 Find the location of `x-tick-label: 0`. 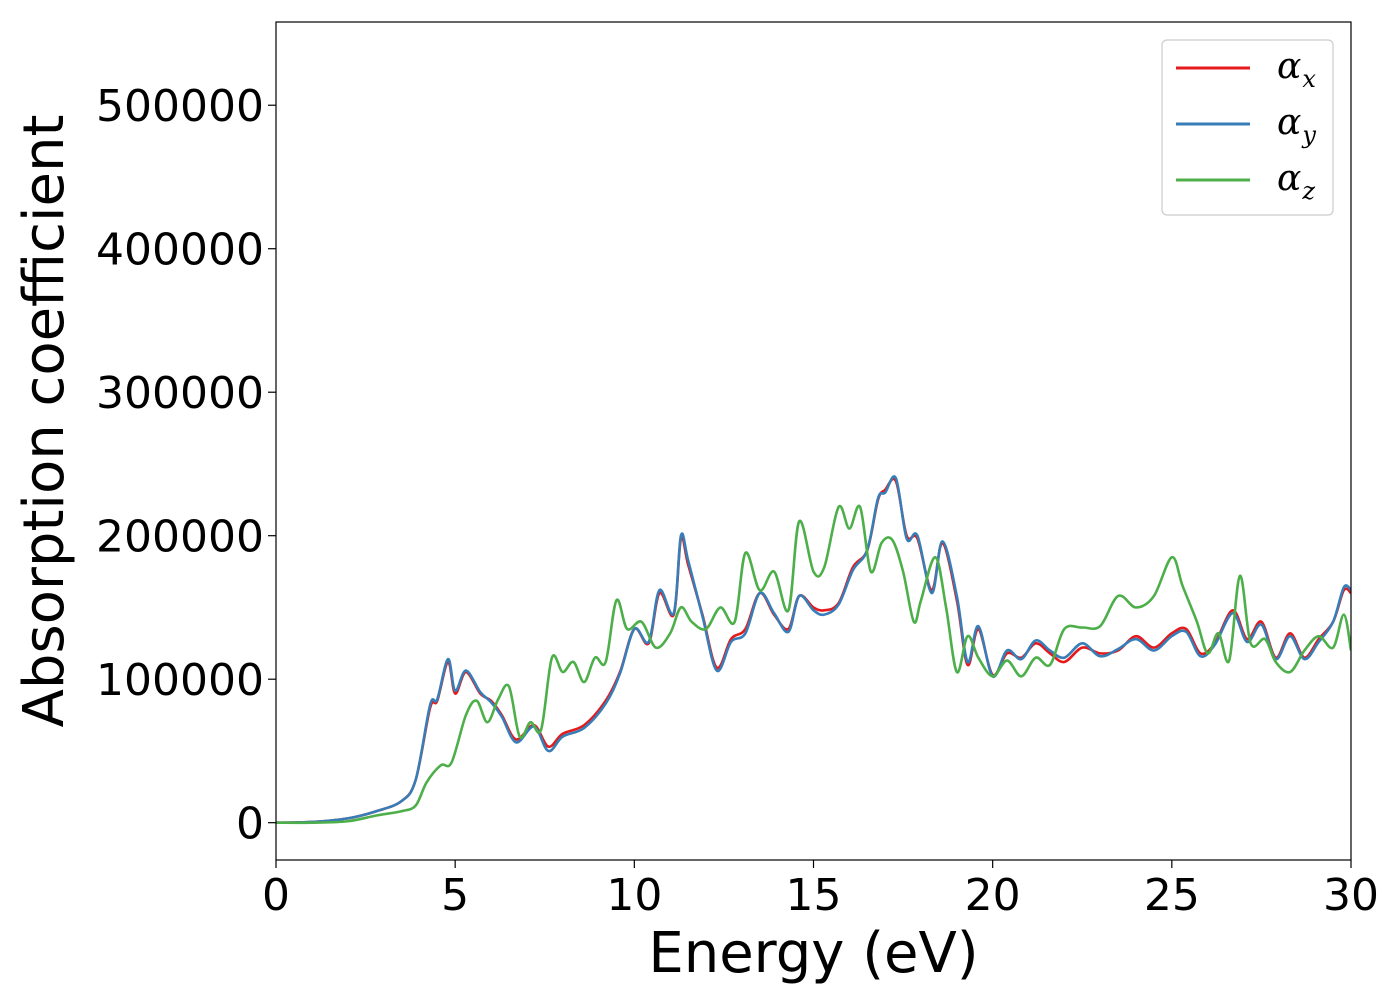

x-tick-label: 0 is located at coordinates (276, 895).